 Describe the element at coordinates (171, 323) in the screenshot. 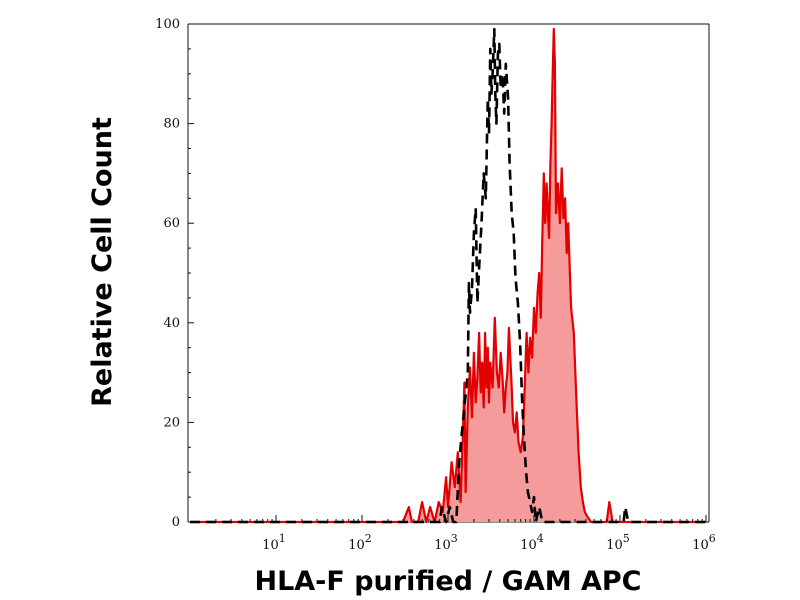

I see `y-tick-label: 40` at that location.